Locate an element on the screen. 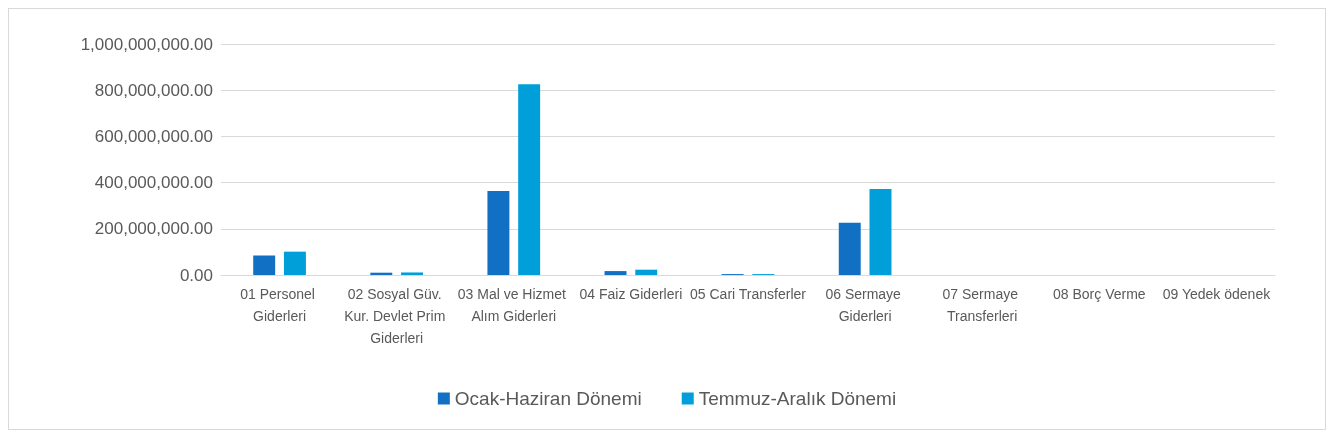 This screenshot has height=436, width=1334. y-tick-label: 800,000,000.00 is located at coordinates (153, 90).